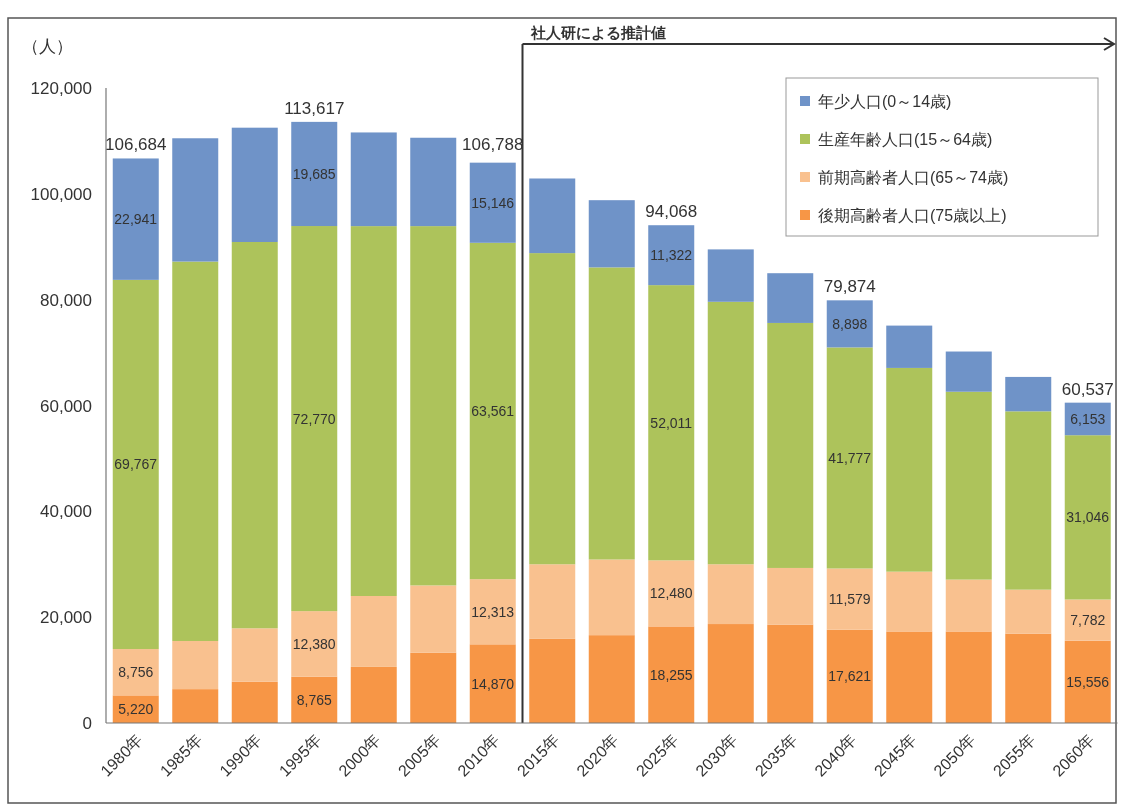  I want to click on data-label: 19,685, so click(314, 173).